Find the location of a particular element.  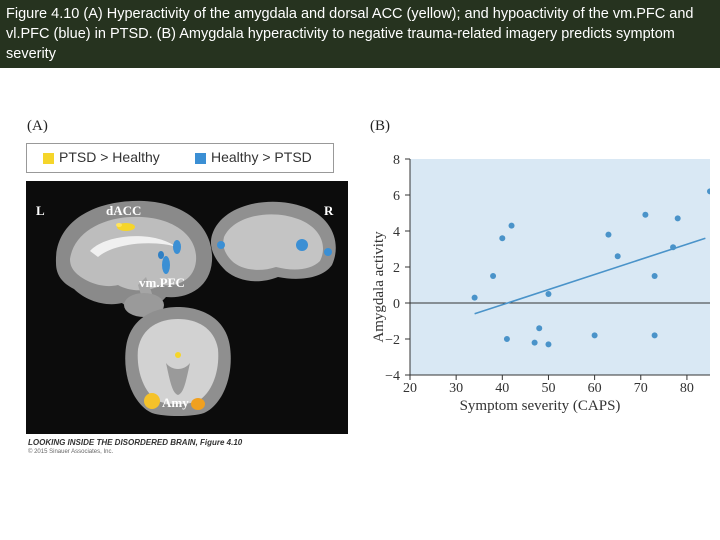

x-tick-label: 50 is located at coordinates (548, 388).